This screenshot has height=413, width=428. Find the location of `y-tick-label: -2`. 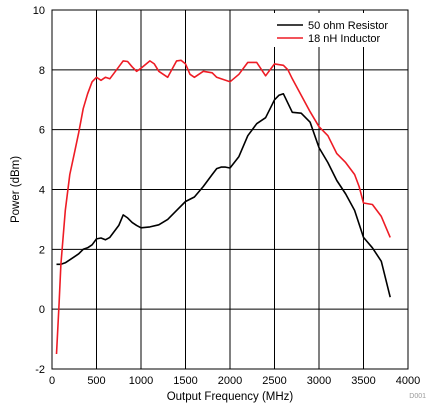

y-tick-label: -2 is located at coordinates (40, 370).